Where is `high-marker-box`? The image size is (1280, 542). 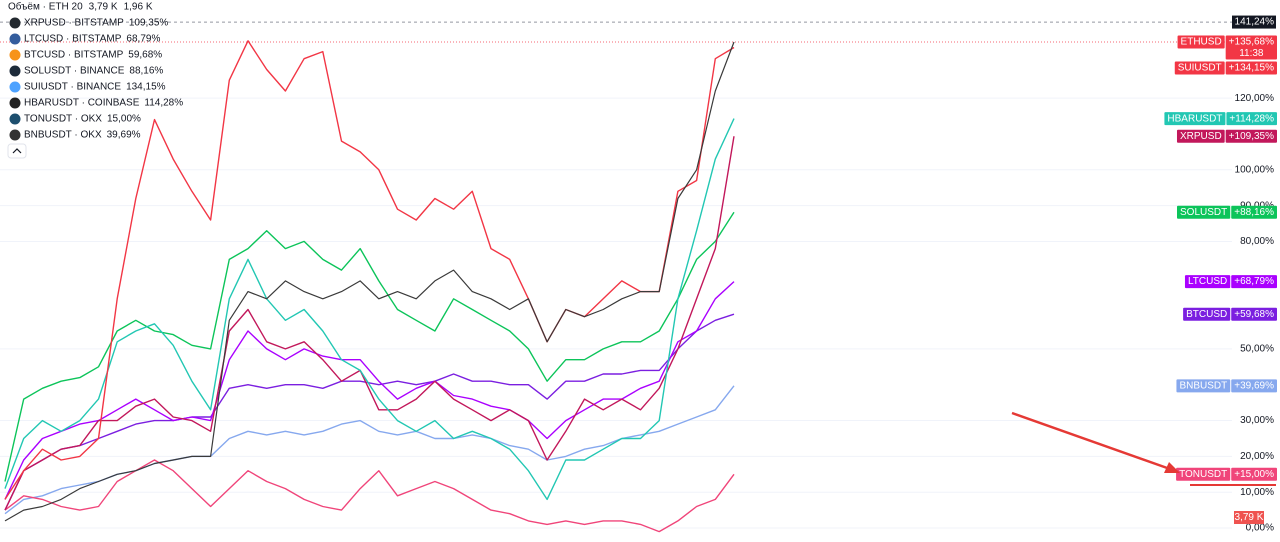
high-marker-box is located at coordinates (1254, 22).